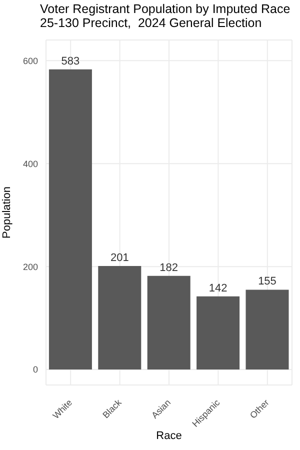 Image resolution: width=300 pixels, height=450 pixels. Describe the element at coordinates (30, 163) in the screenshot. I see `y-tick-label: 400` at that location.